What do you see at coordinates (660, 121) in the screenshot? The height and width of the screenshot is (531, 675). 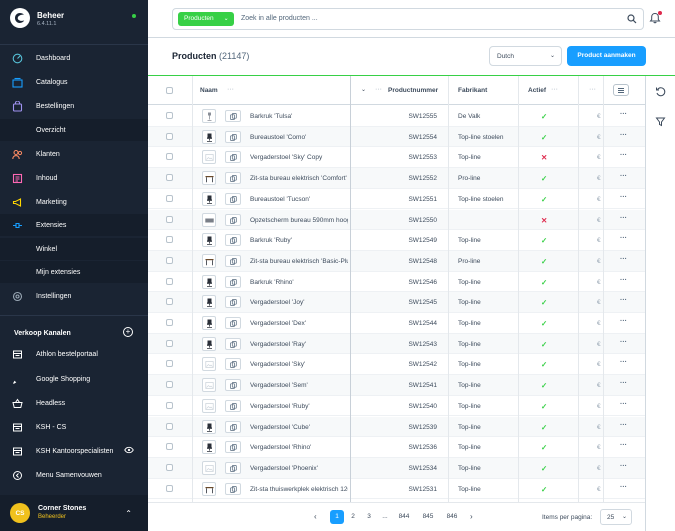 I see `filter-icon` at bounding box center [660, 121].